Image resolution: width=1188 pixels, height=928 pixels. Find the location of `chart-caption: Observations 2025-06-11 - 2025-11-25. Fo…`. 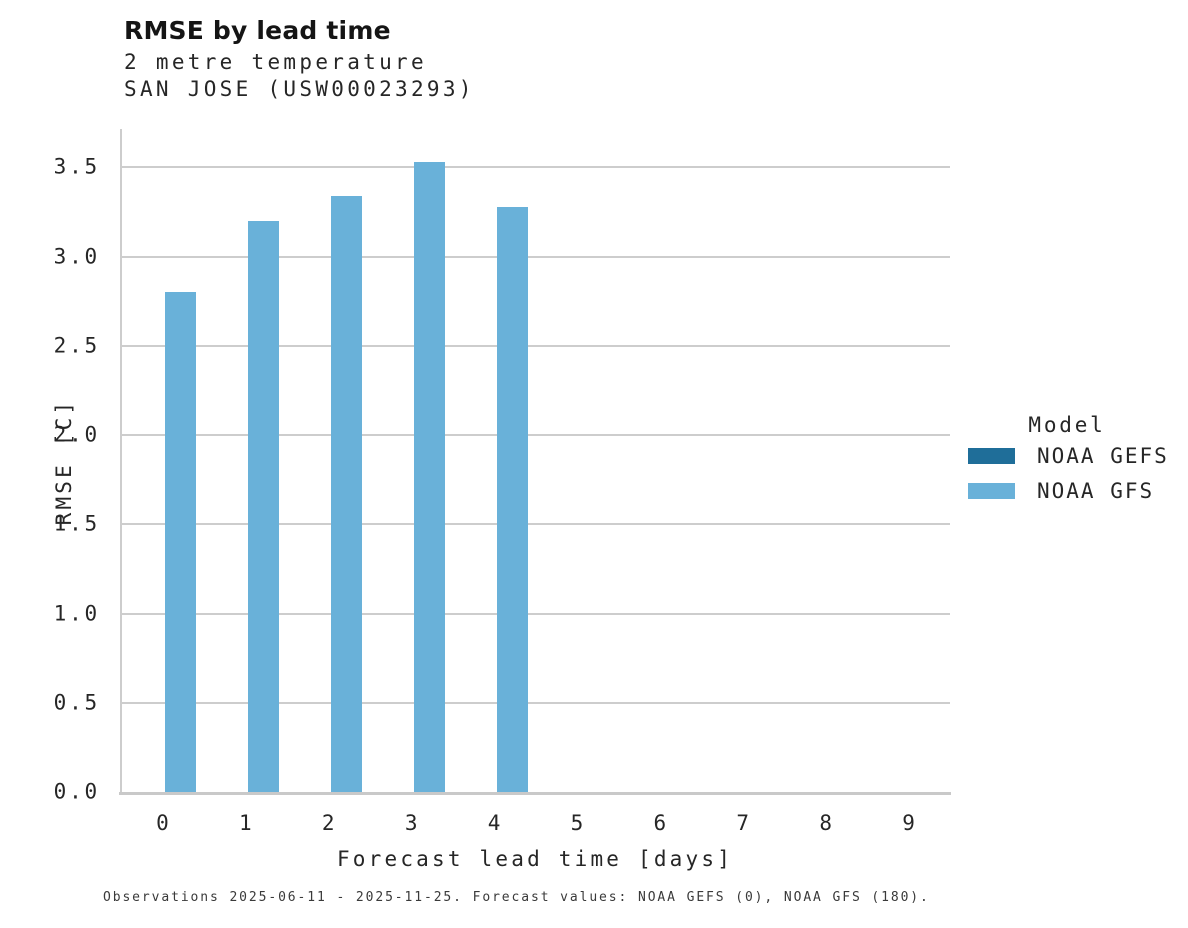

chart-caption: Observations 2025-06-11 - 2025-11-25. Fo… is located at coordinates (516, 897).